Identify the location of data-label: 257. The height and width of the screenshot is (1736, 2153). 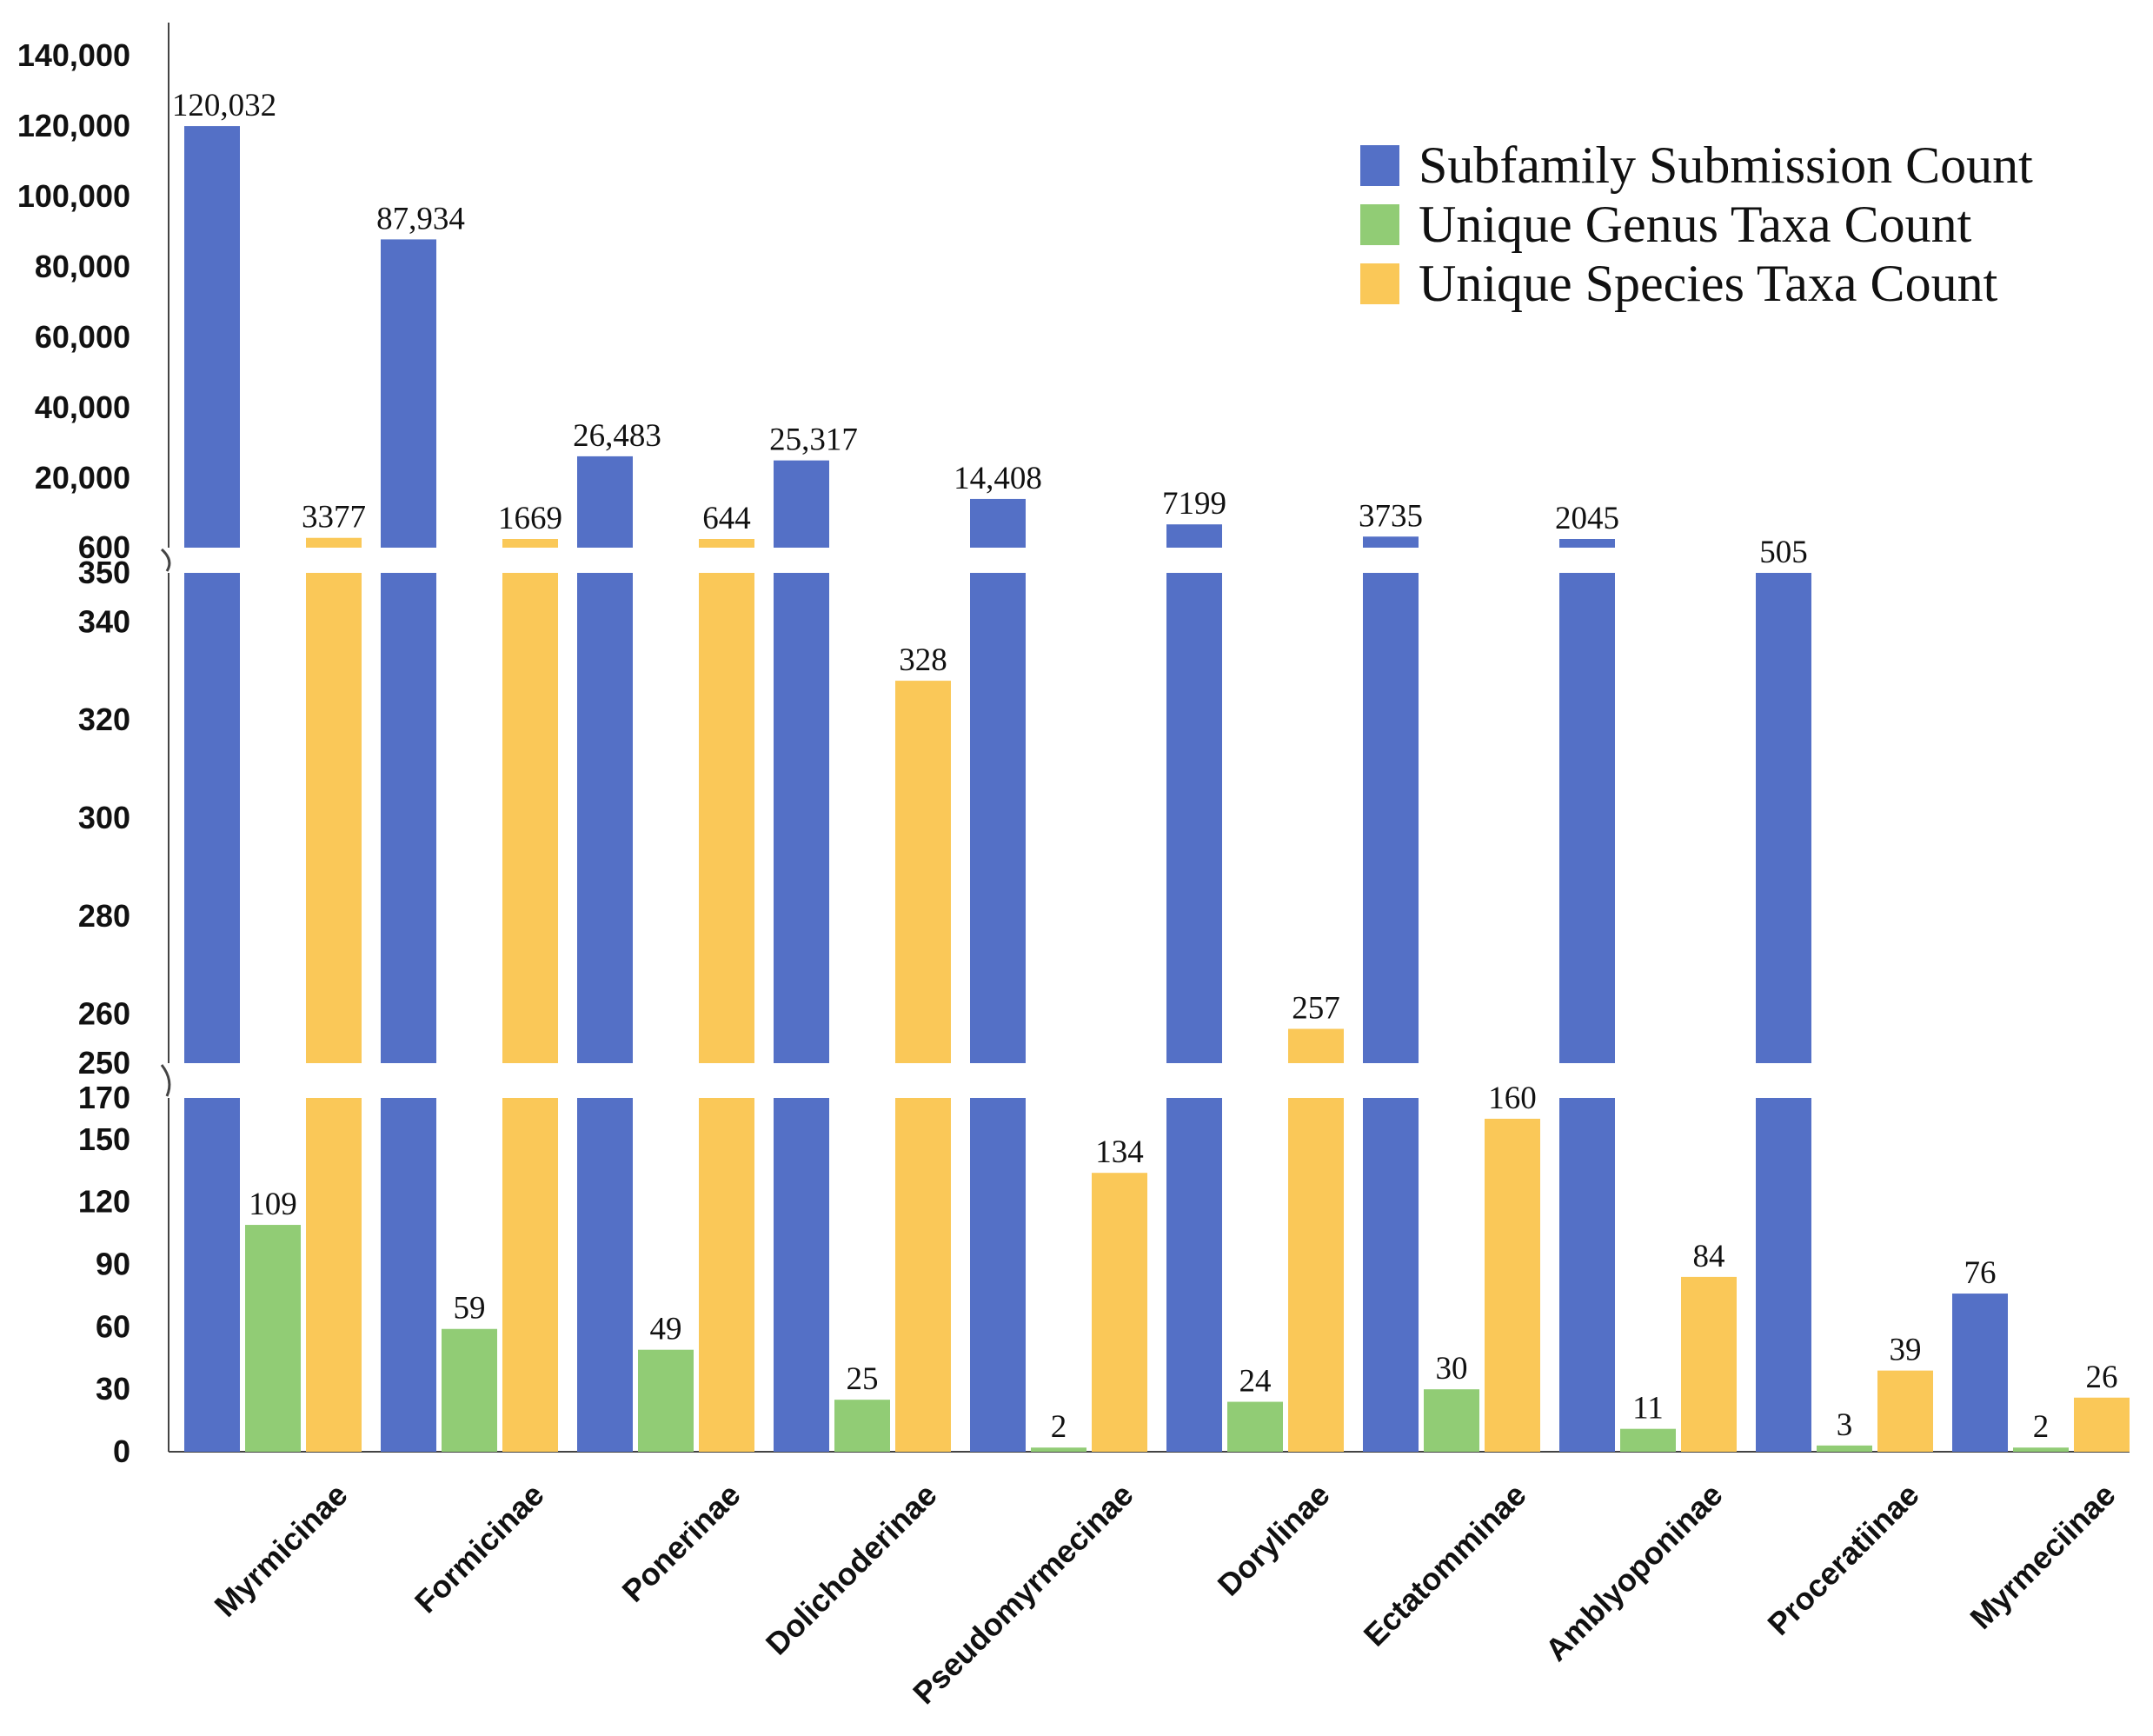
(1316, 1009).